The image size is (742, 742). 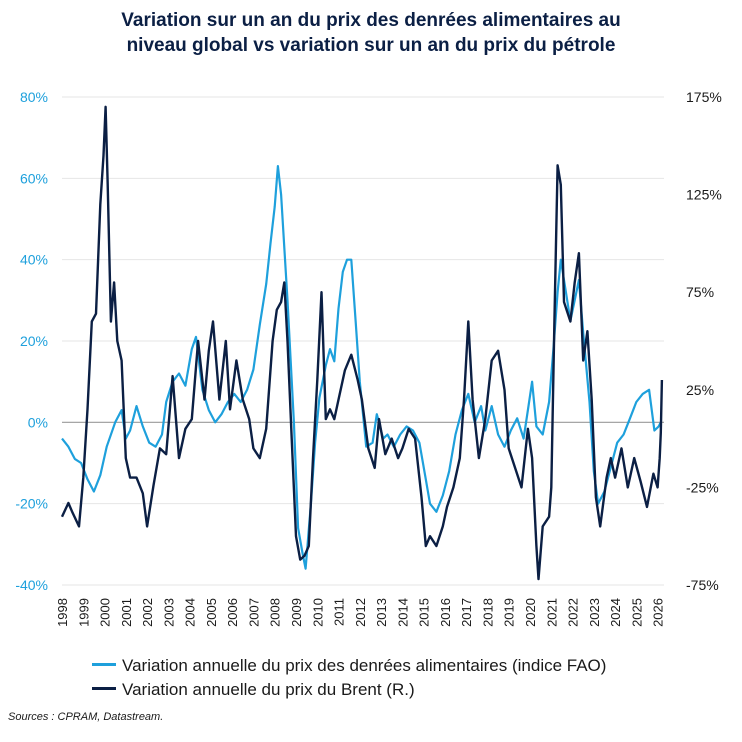 I want to click on right-axis-tick-label: 125%, so click(x=704, y=195).